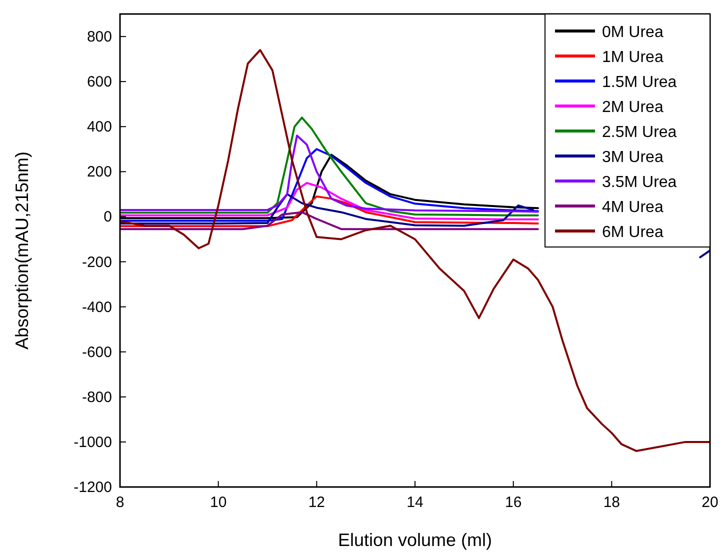  Describe the element at coordinates (415, 540) in the screenshot. I see `x-axis-title: Elution volume (ml)` at that location.